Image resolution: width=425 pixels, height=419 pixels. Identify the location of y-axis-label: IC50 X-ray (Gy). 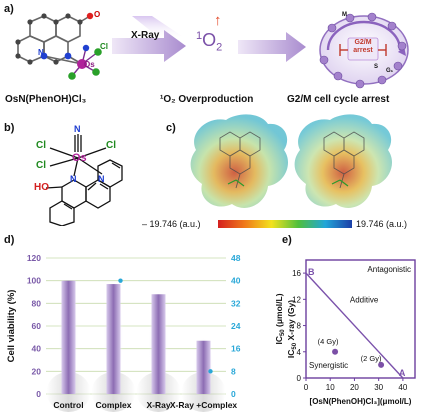
(292, 329).